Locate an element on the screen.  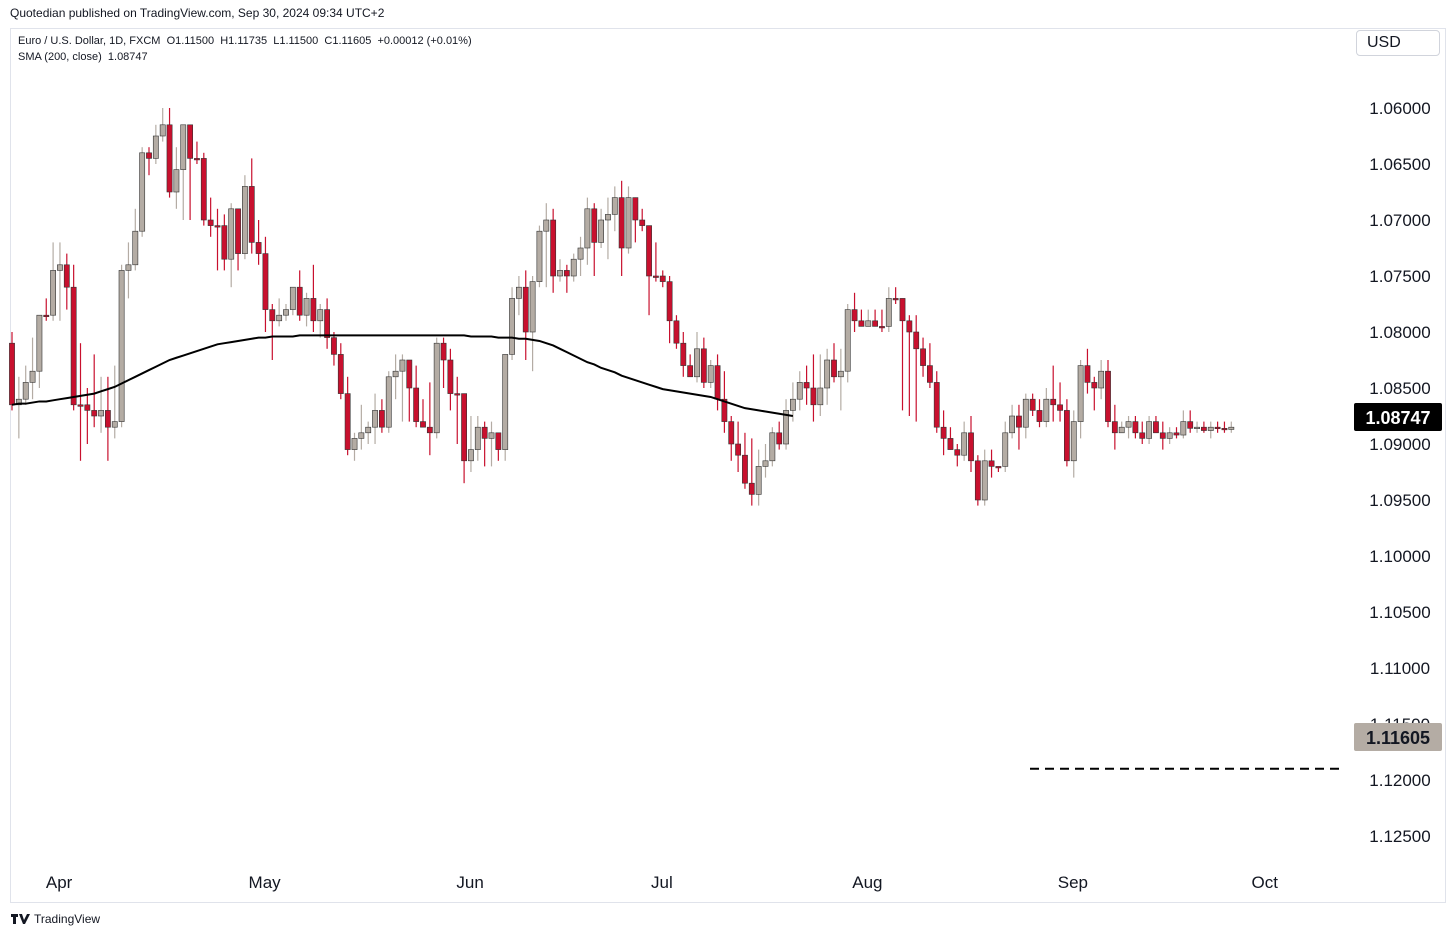
ohlc-open: O1.11500 is located at coordinates (190, 41).